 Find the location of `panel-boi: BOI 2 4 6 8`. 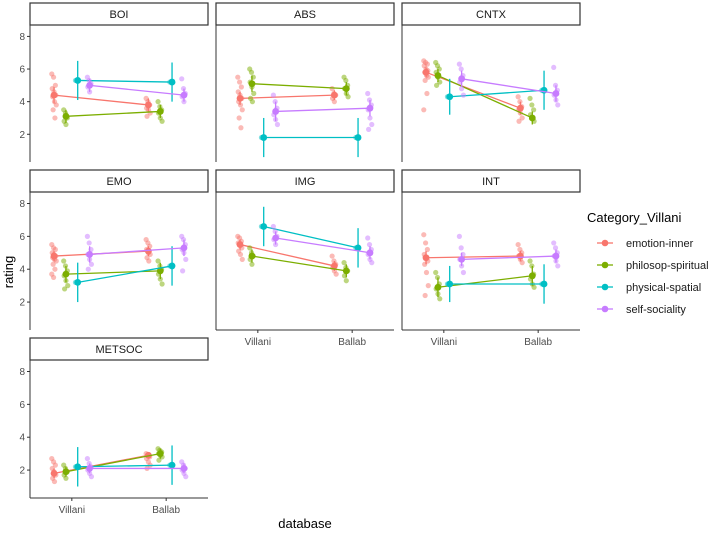

panel-boi: BOI 2 4 6 8 is located at coordinates (114, 82).